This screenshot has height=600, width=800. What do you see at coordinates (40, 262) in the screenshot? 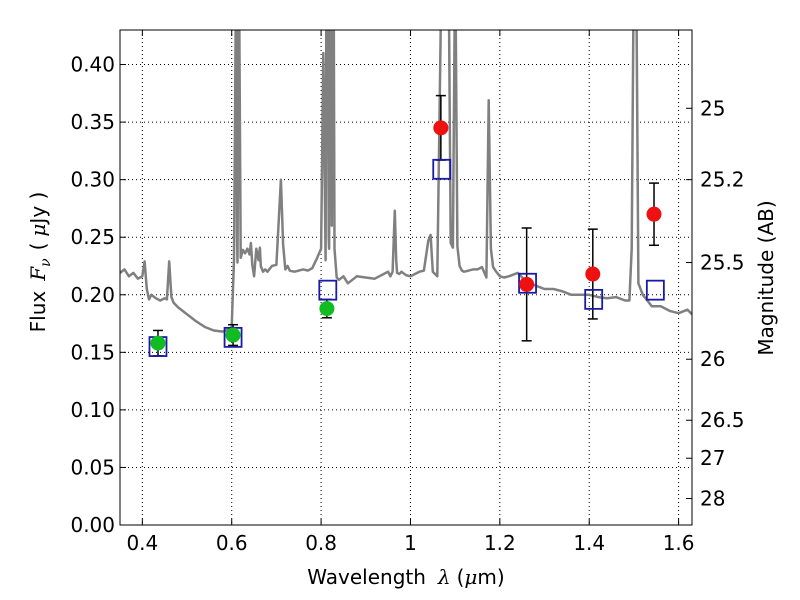
I see `y-axis-label: FluxFν(μJy )` at bounding box center [40, 262].